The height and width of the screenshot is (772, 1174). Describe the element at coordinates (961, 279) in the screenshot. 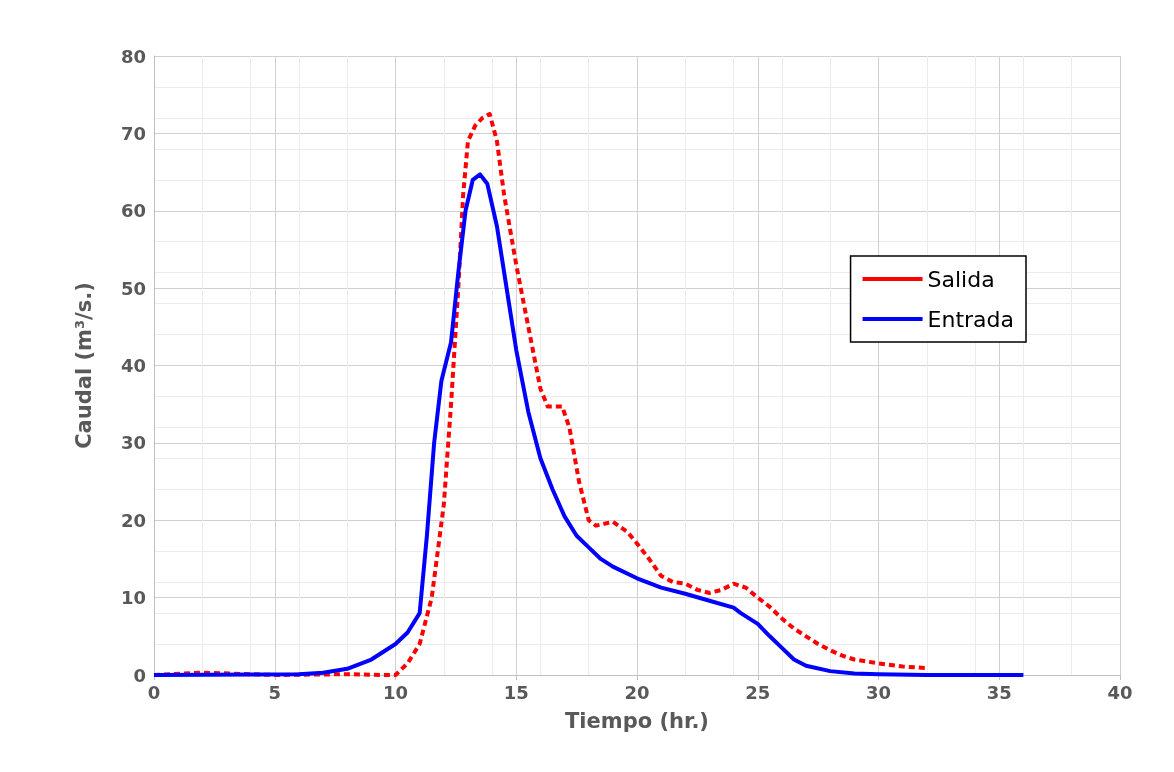

I see `legend-label: Salida` at that location.